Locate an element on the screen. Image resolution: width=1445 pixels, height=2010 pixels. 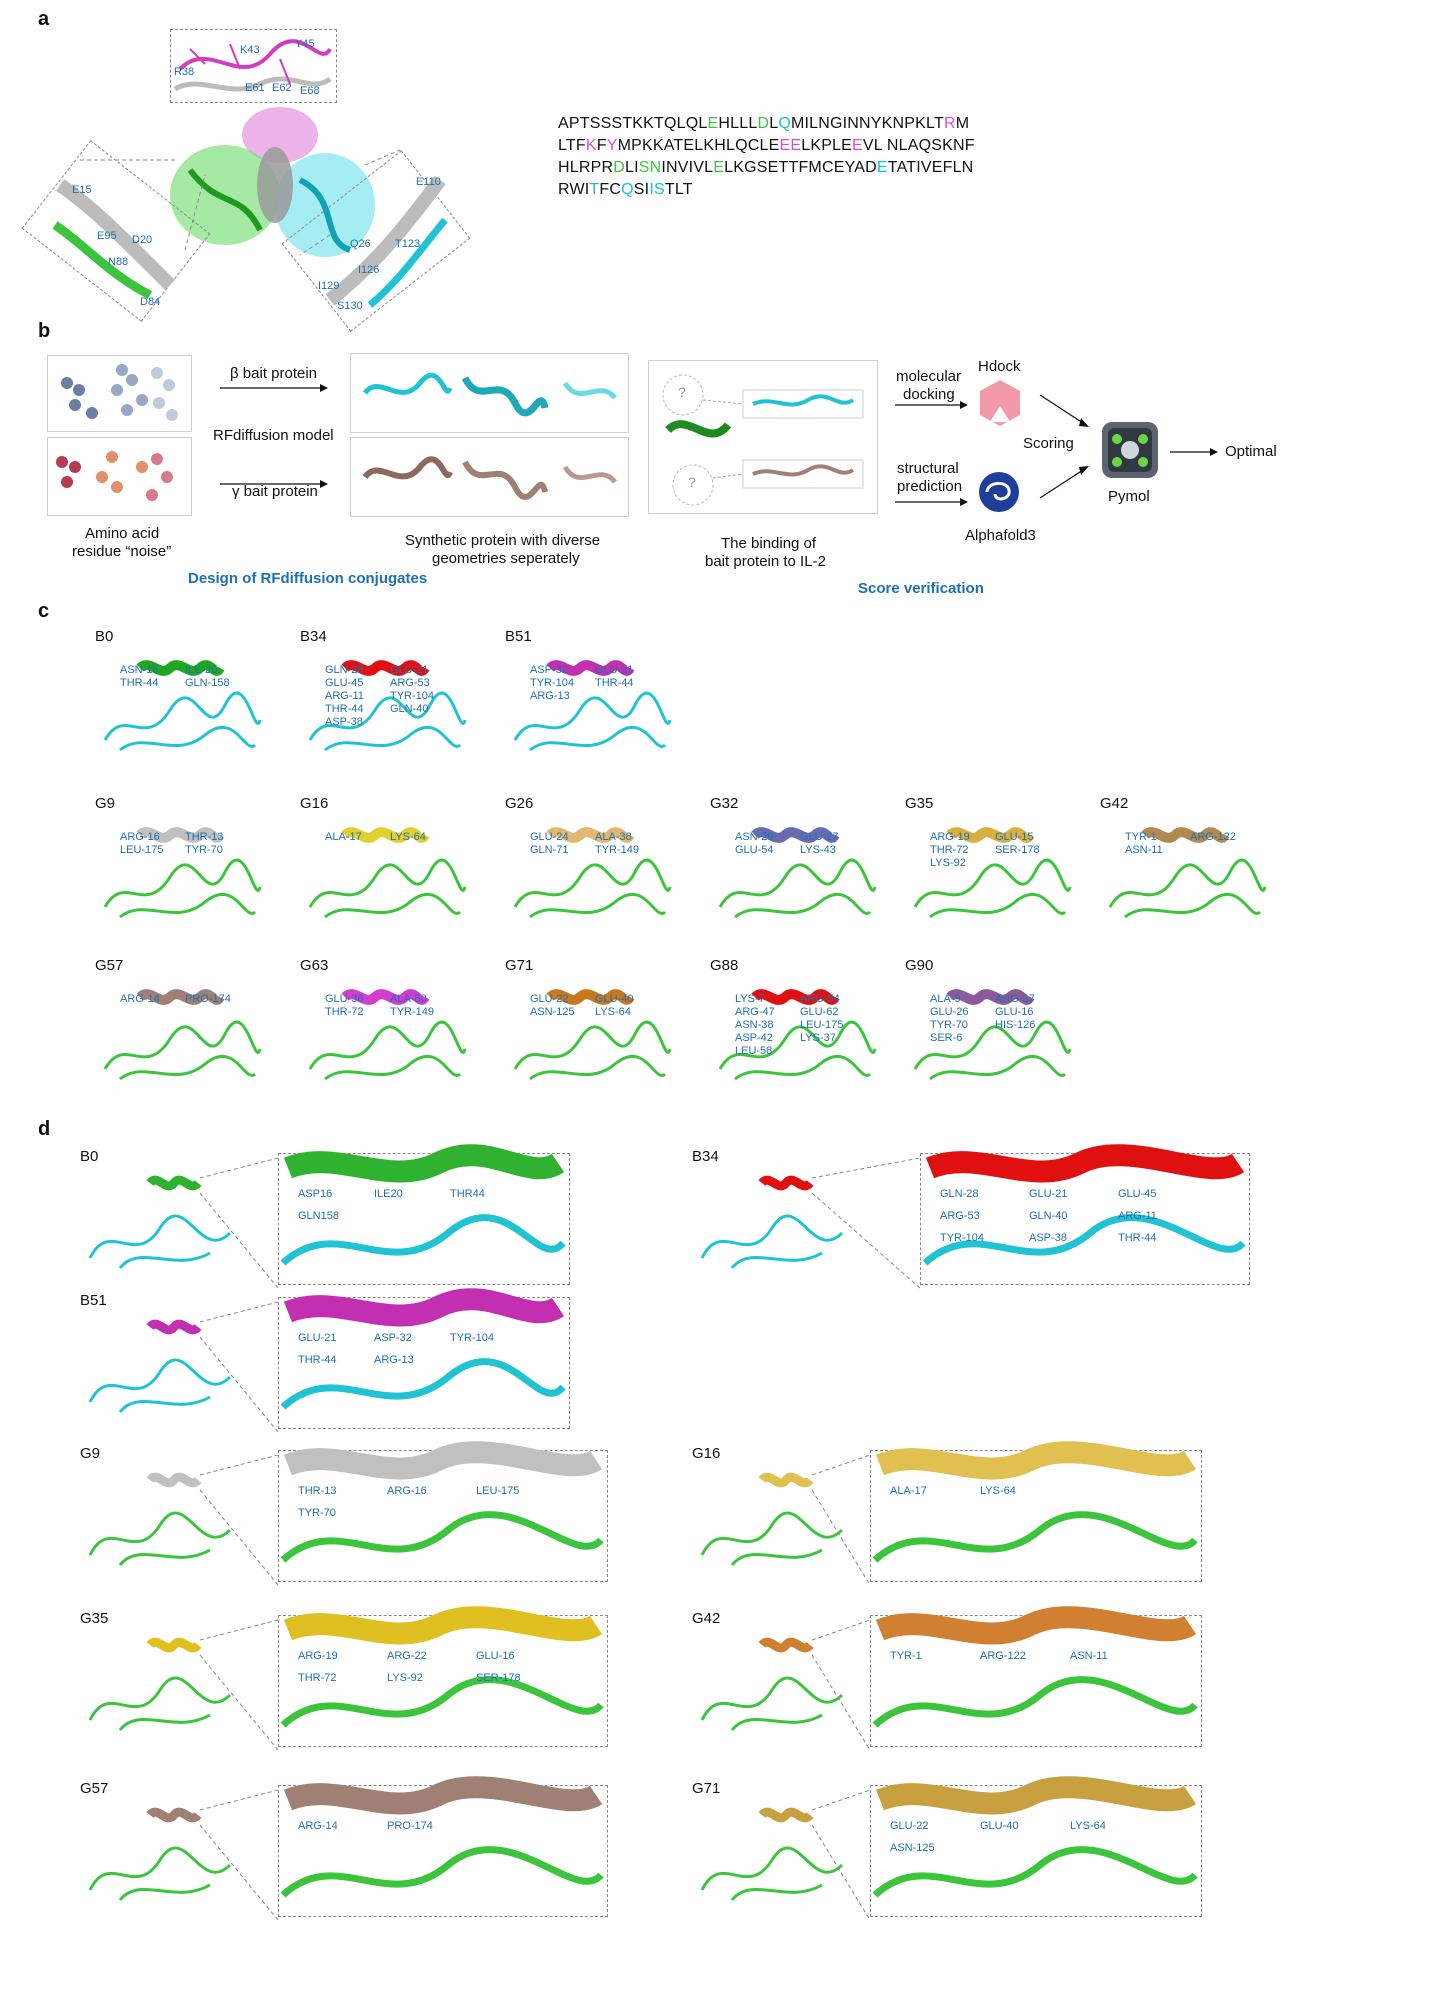
panel-d-residue-label: PRO-174 is located at coordinates (410, 1826).